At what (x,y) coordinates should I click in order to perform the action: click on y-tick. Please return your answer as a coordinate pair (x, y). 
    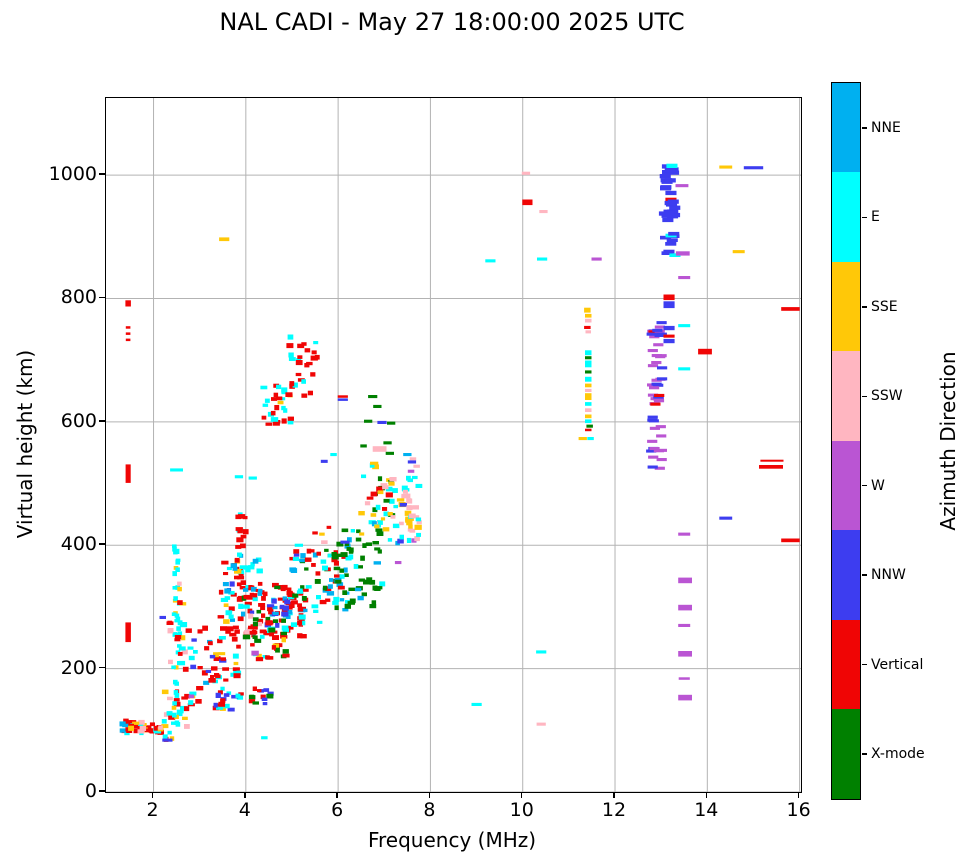
    Looking at the image, I should click on (102, 174).